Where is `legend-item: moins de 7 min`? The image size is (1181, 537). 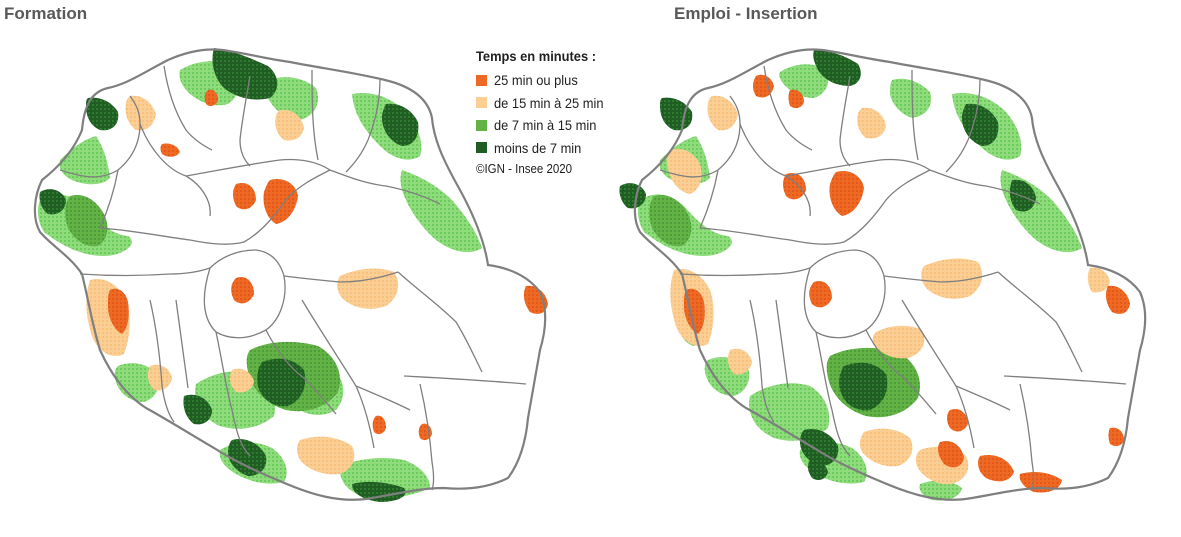
legend-item: moins de 7 min is located at coordinates (561, 148).